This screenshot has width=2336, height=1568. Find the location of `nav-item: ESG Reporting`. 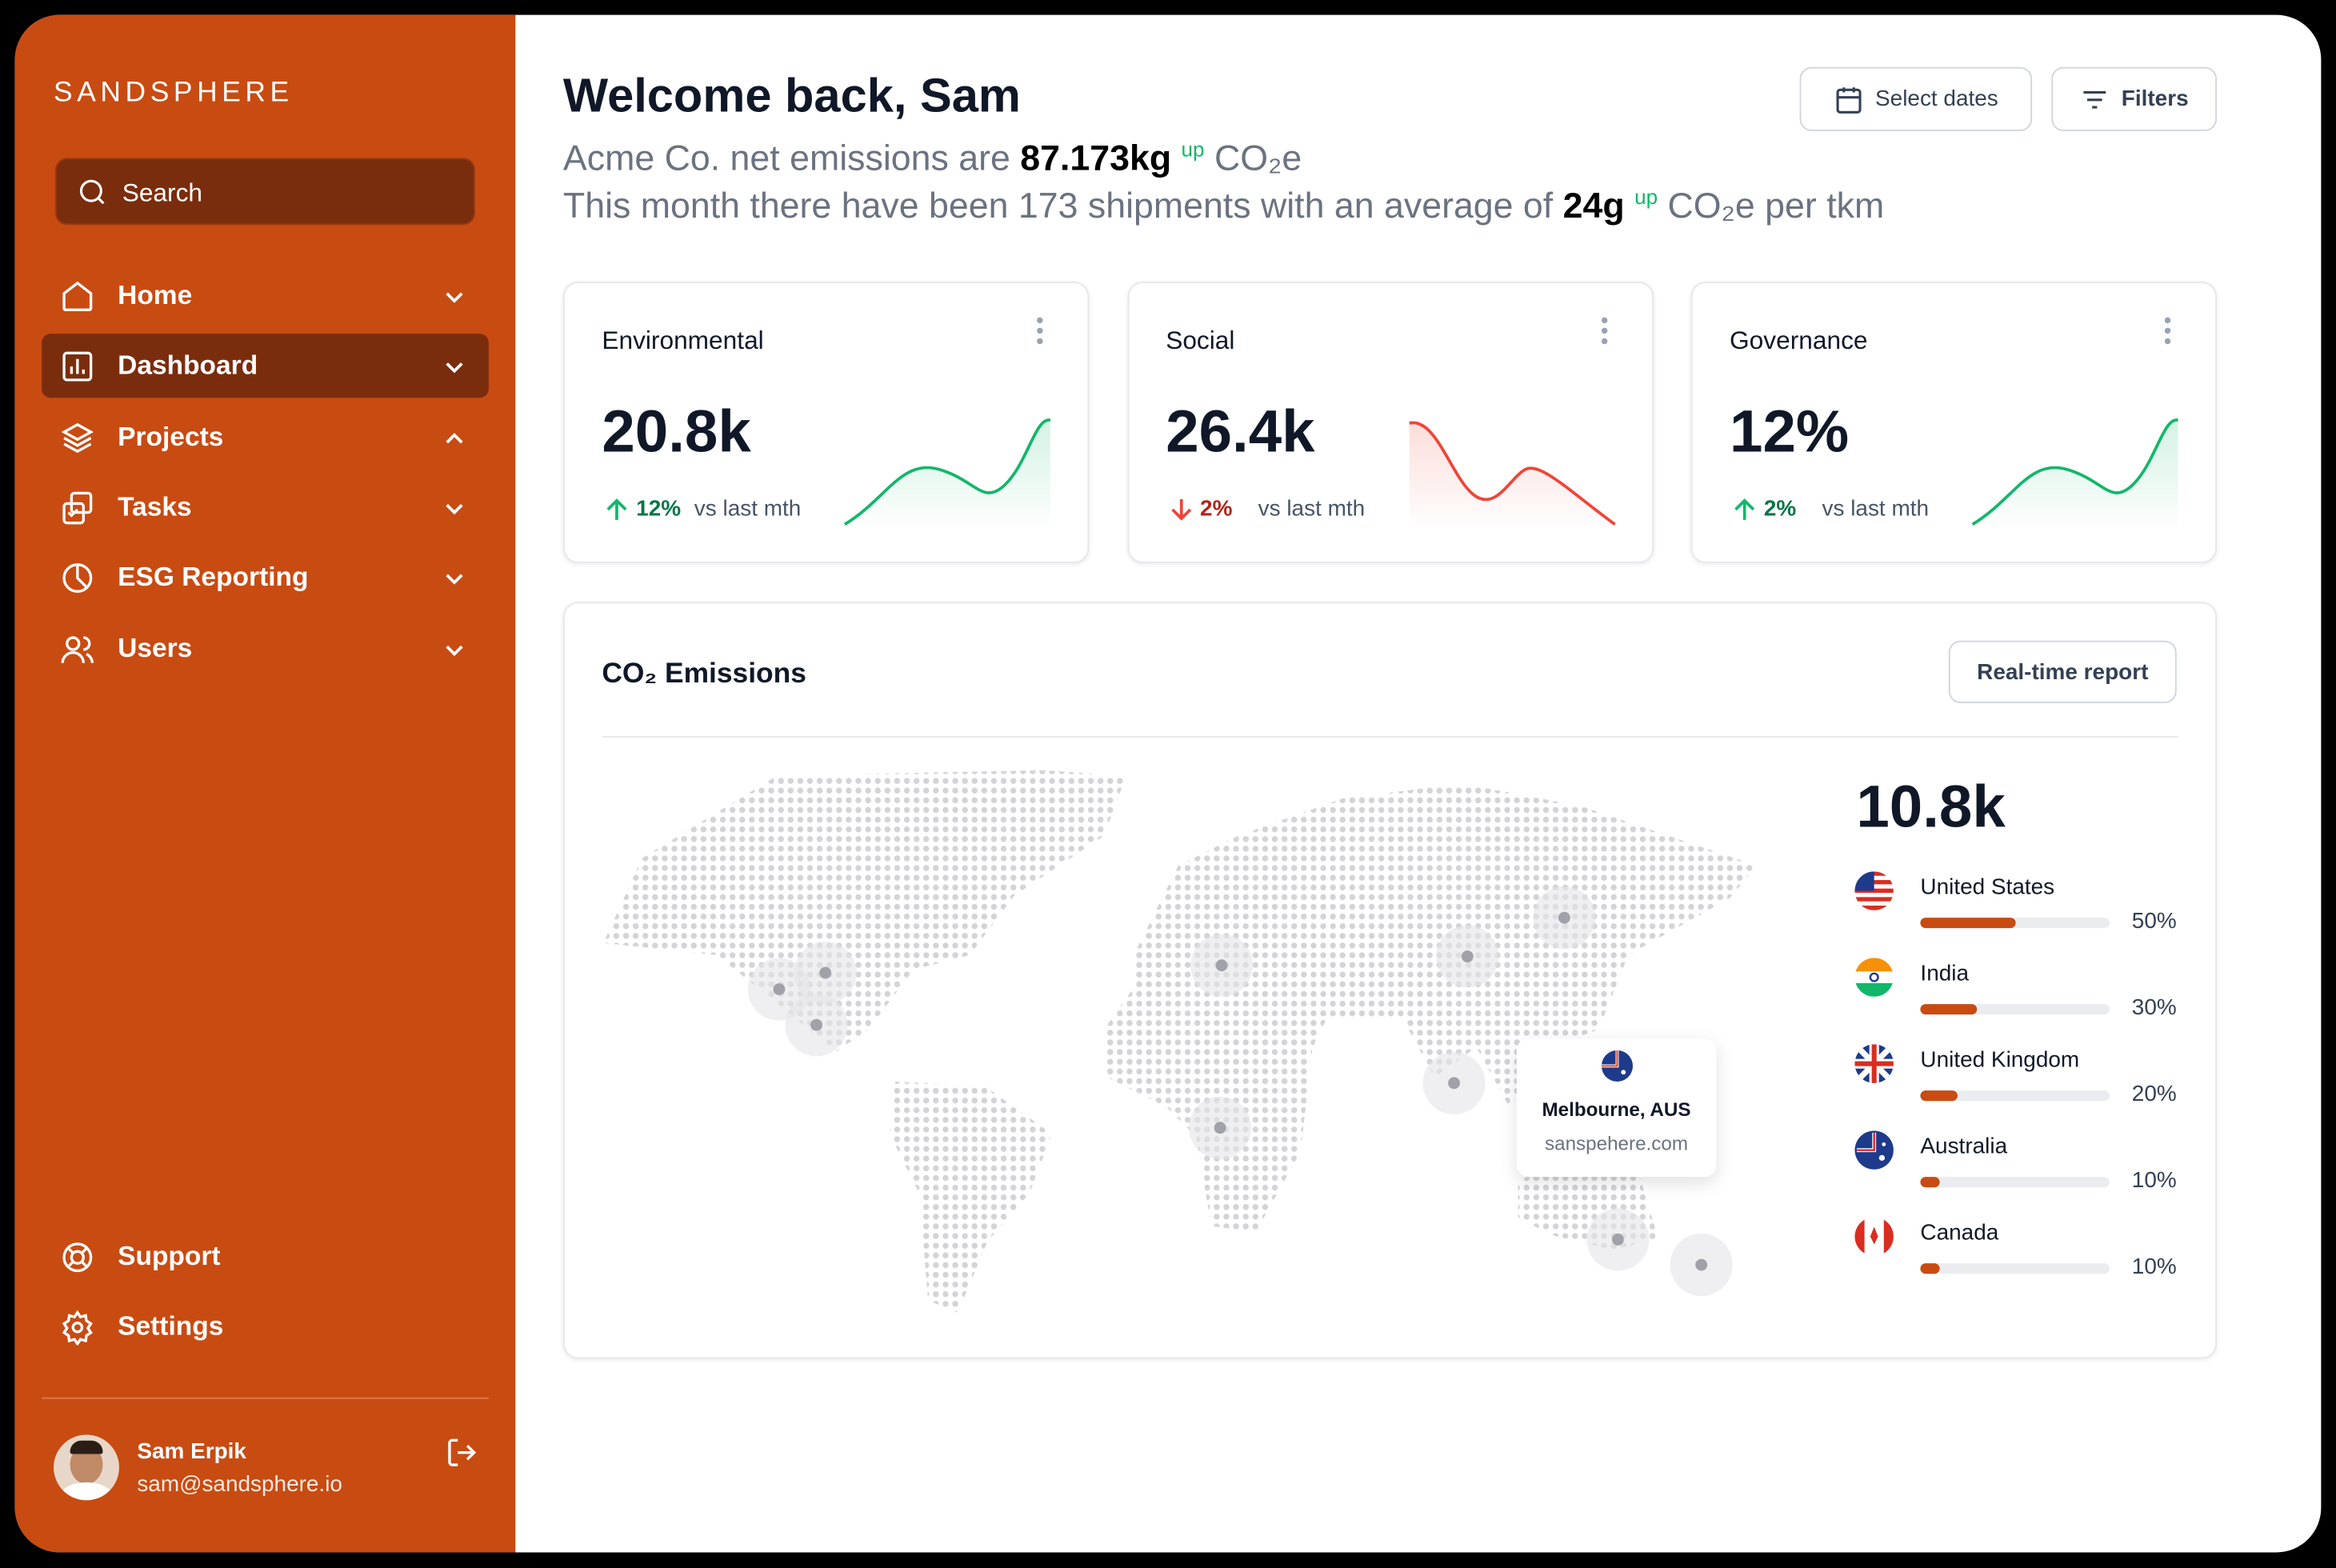

nav-item: ESG Reporting is located at coordinates (265, 578).